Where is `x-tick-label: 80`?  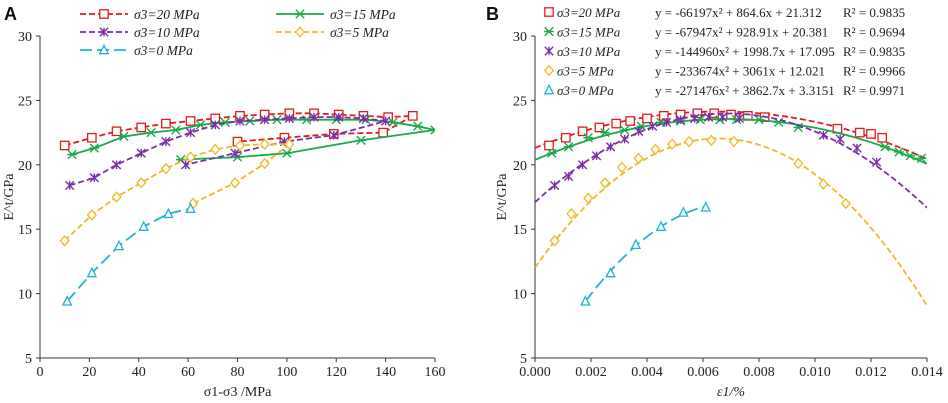 x-tick-label: 80 is located at coordinates (238, 372).